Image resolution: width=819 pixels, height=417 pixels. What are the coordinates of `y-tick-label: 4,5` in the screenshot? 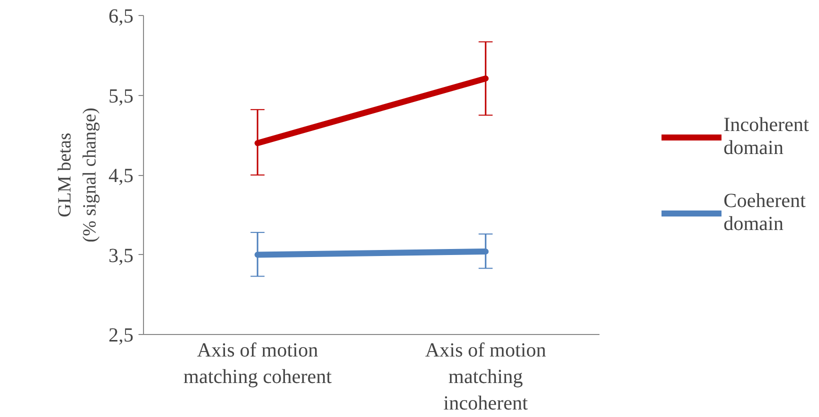 It's located at (121, 176).